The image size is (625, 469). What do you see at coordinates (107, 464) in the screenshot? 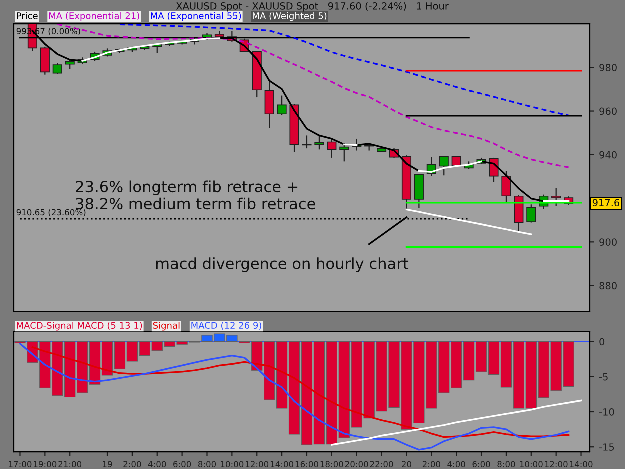
I see `x-tick-label: 19` at bounding box center [107, 464].